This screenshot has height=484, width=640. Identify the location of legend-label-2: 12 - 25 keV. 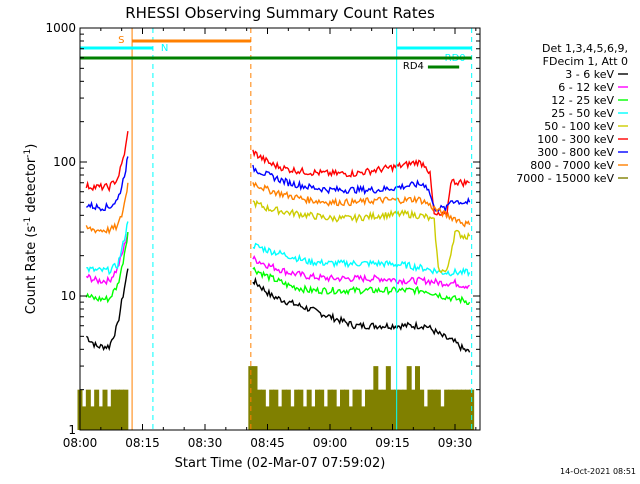
(582, 100).